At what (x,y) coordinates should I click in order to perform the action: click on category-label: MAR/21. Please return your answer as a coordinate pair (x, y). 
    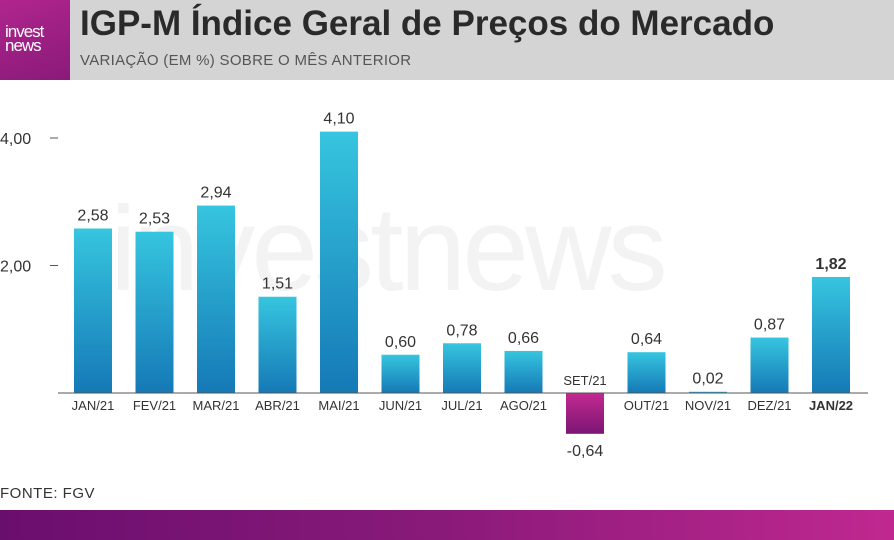
    Looking at the image, I should click on (216, 405).